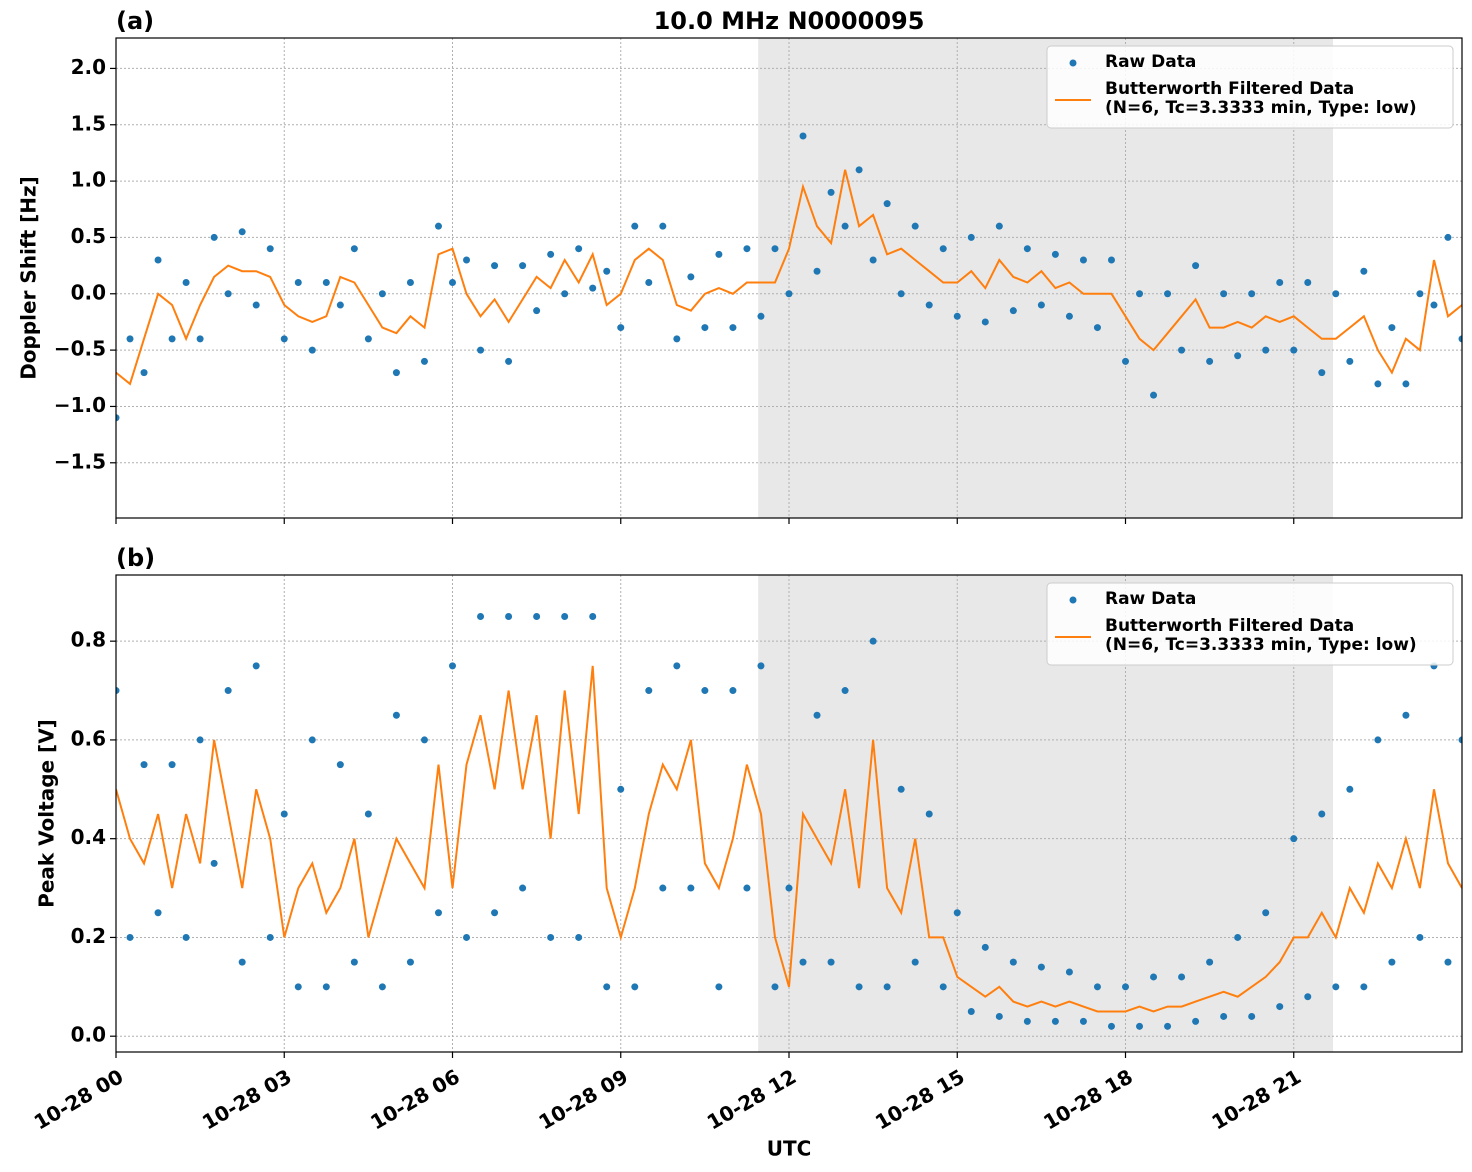 The image size is (1472, 1172). I want to click on y-axis-label: Peak Voltage [V], so click(47, 813).